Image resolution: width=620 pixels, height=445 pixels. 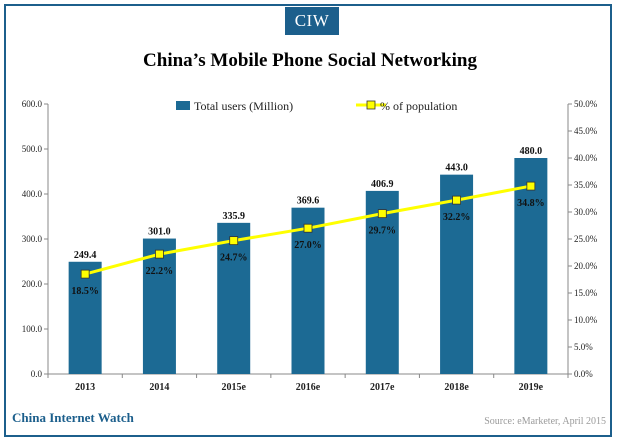 I want to click on bar-value-label: 443.0, so click(x=456, y=168).